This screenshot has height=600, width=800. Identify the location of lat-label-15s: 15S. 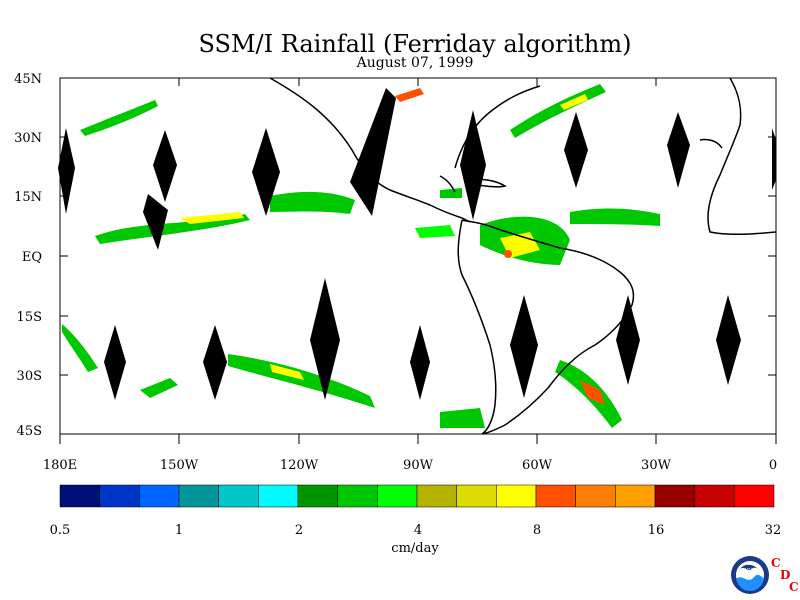
(29, 317).